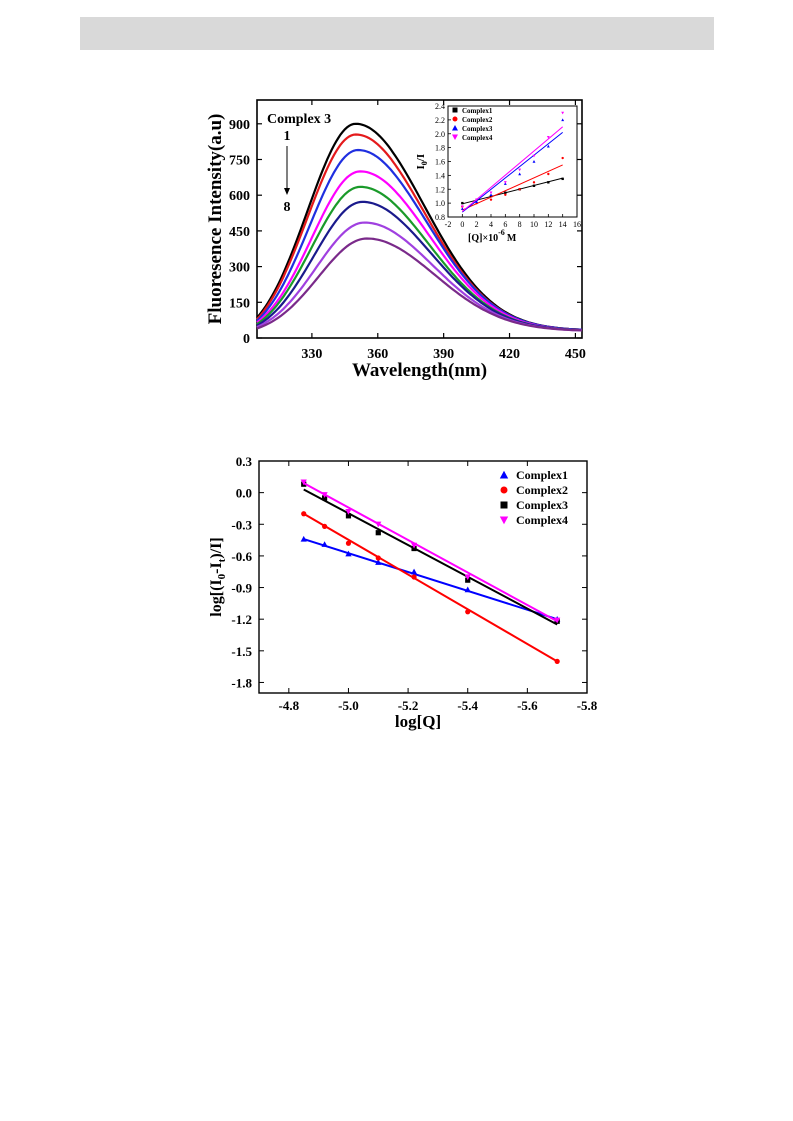 Image resolution: width=793 pixels, height=1121 pixels. What do you see at coordinates (239, 161) in the screenshot?
I see `spectra-y-tick-label: 750` at bounding box center [239, 161].